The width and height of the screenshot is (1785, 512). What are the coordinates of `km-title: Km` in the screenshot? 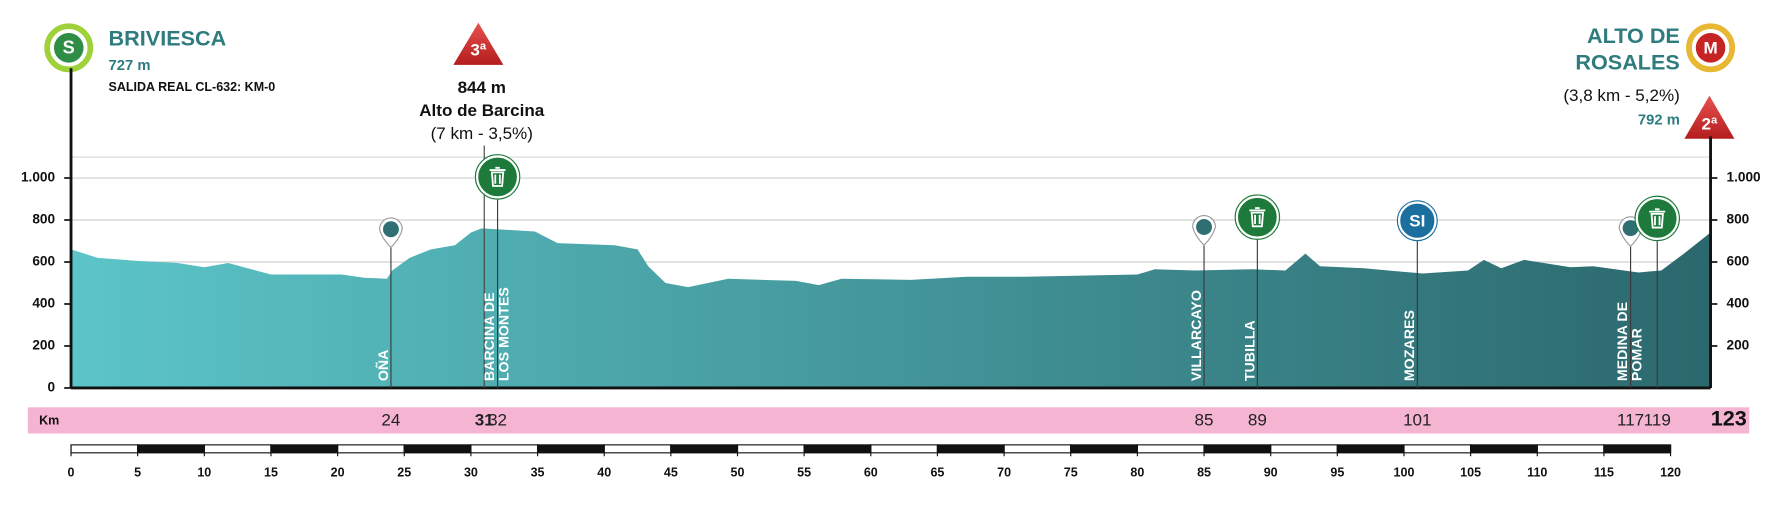 It's located at (49, 420).